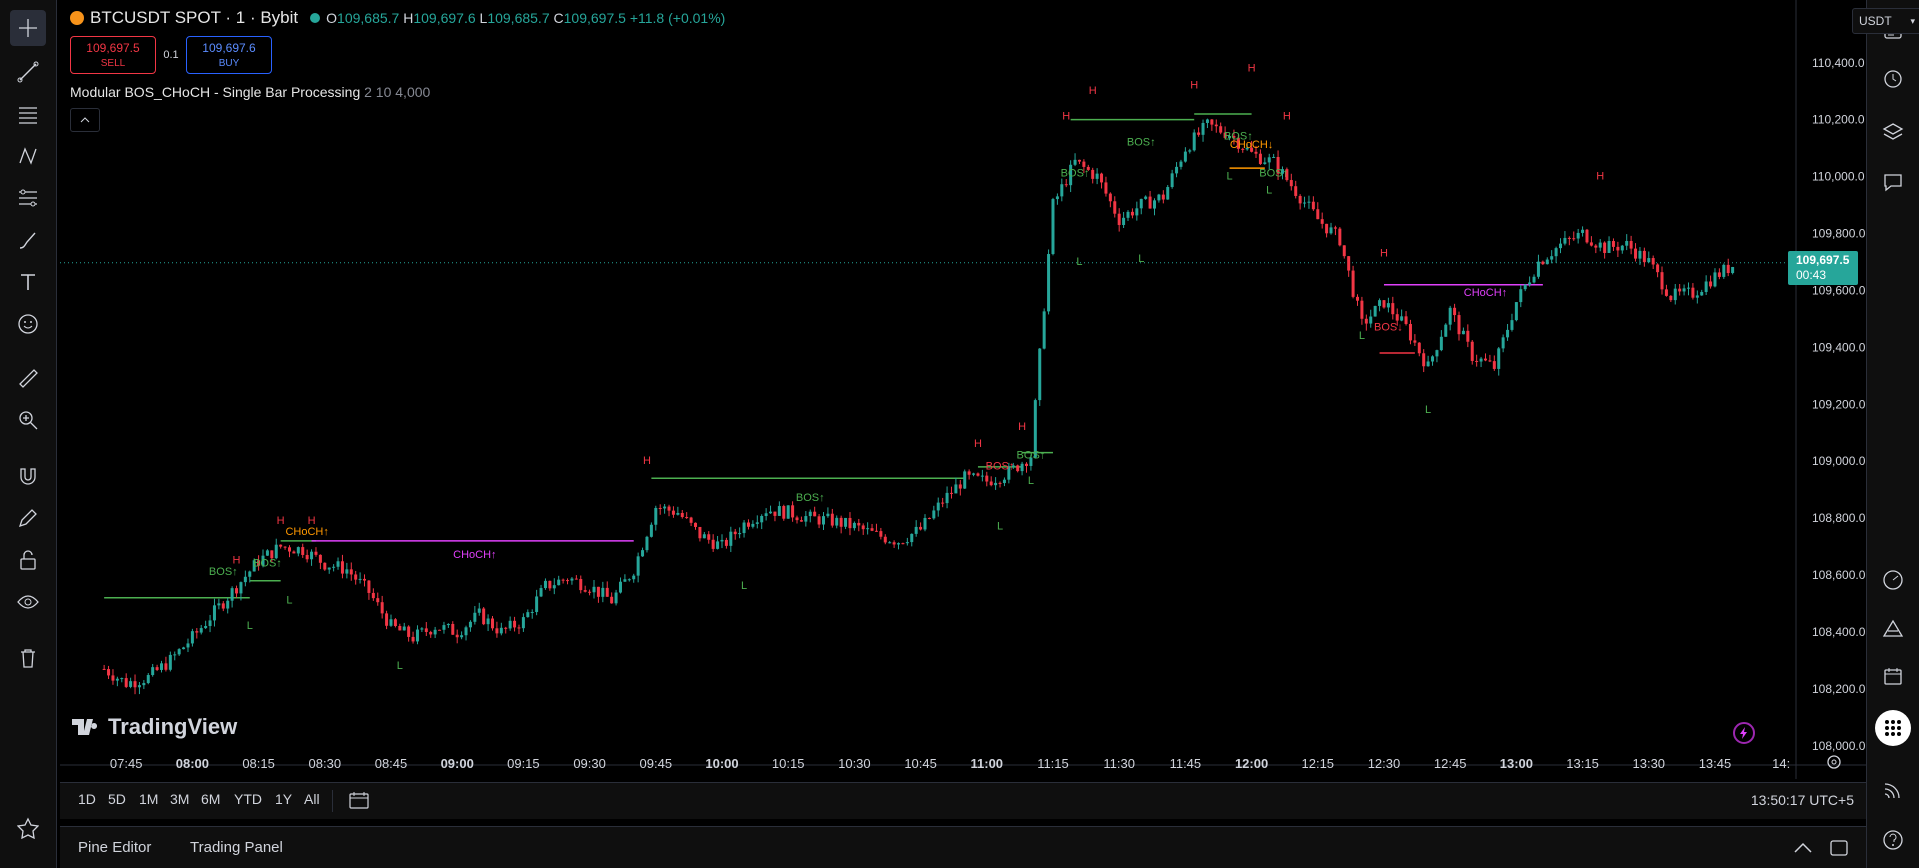 The height and width of the screenshot is (868, 1919). Describe the element at coordinates (28, 156) in the screenshot. I see `pattern-icon` at that location.